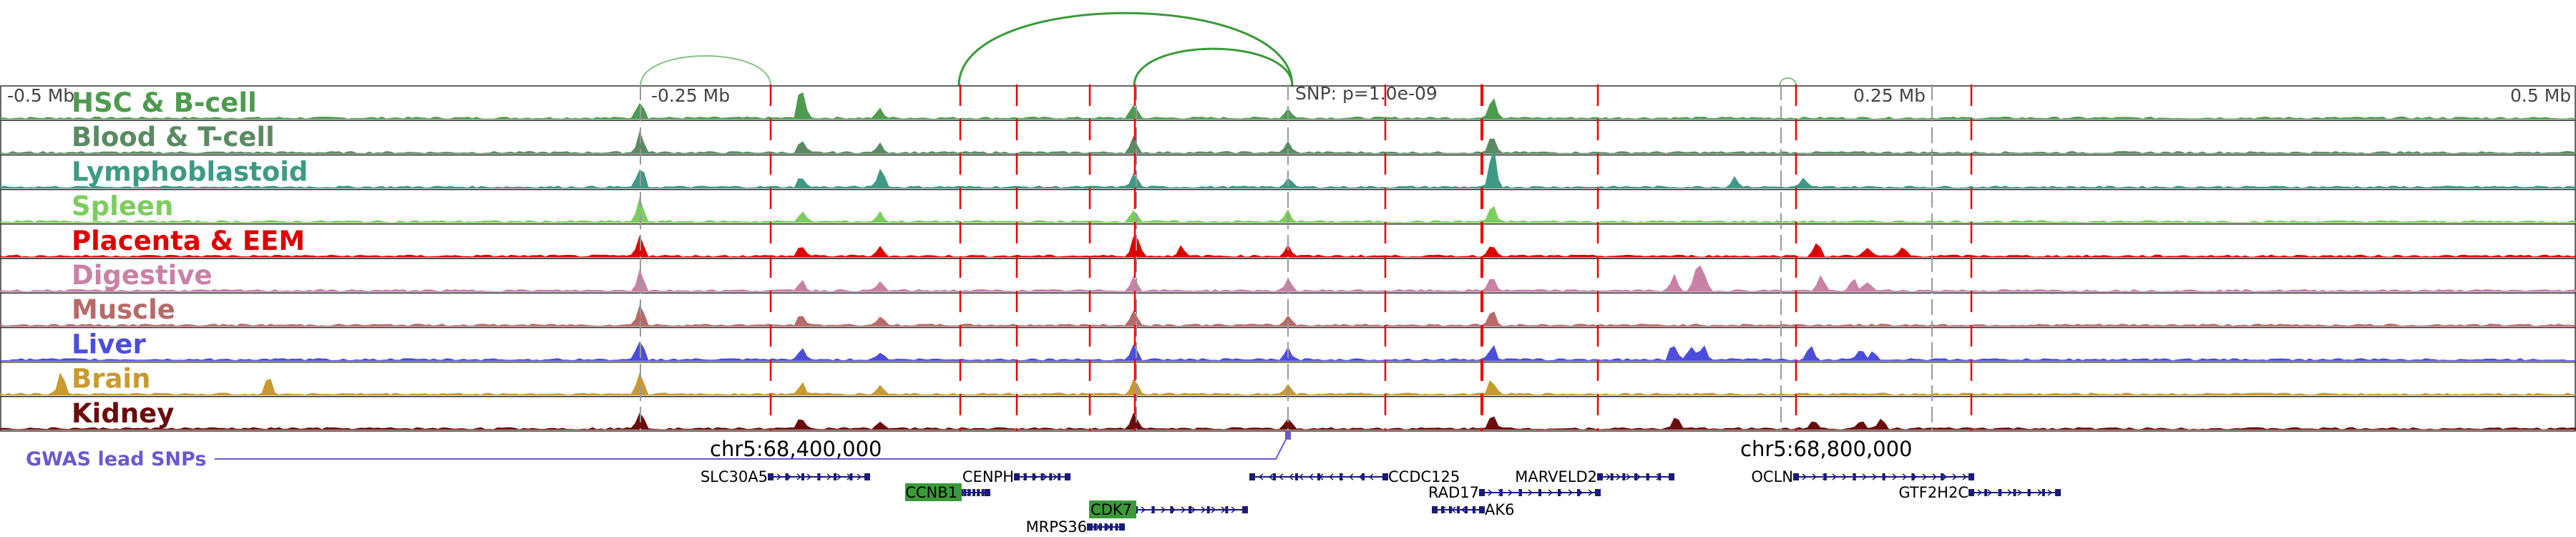 This screenshot has height=537, width=2576. What do you see at coordinates (1453, 492) in the screenshot?
I see `gene-label: RAD17` at bounding box center [1453, 492].